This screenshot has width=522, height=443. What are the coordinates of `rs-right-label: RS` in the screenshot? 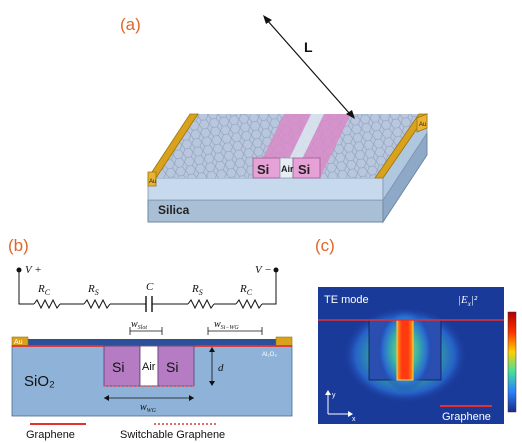 It's located at (197, 290).